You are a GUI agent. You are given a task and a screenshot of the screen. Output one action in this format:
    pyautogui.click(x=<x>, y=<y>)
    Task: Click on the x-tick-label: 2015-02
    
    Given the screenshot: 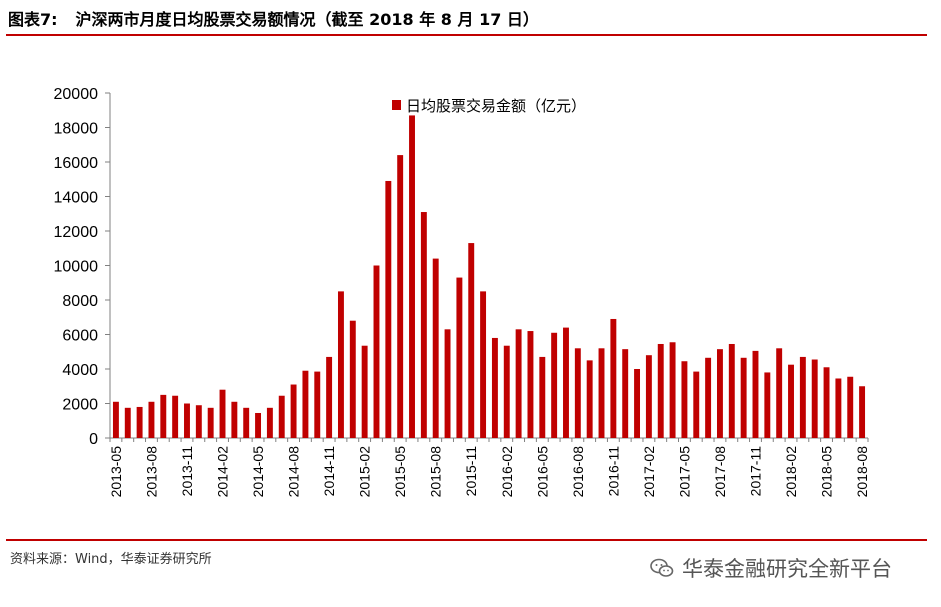 What is the action you would take?
    pyautogui.click(x=365, y=472)
    